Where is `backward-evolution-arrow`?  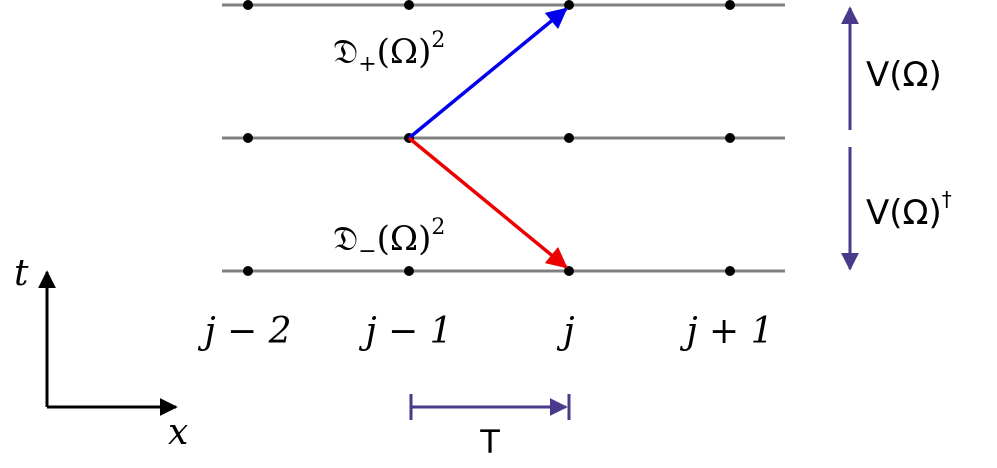 backward-evolution-arrow is located at coordinates (487, 202).